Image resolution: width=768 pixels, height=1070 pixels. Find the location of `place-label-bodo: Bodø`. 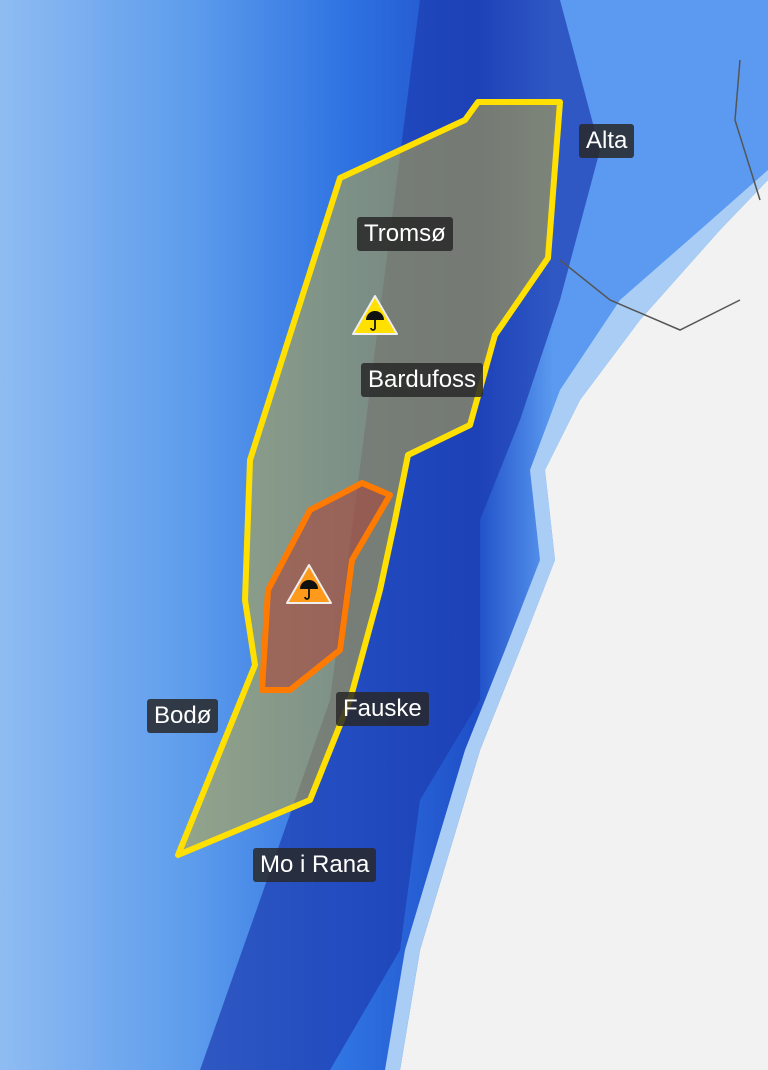

place-label-bodo: Bodø is located at coordinates (183, 716).